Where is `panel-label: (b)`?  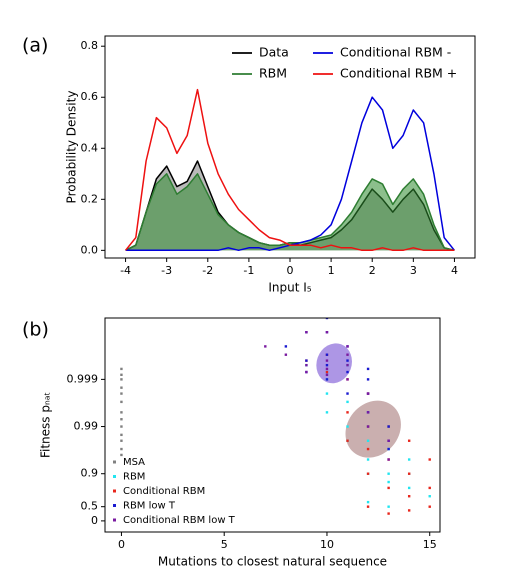
panel-label: (b) is located at coordinates (35, 330).